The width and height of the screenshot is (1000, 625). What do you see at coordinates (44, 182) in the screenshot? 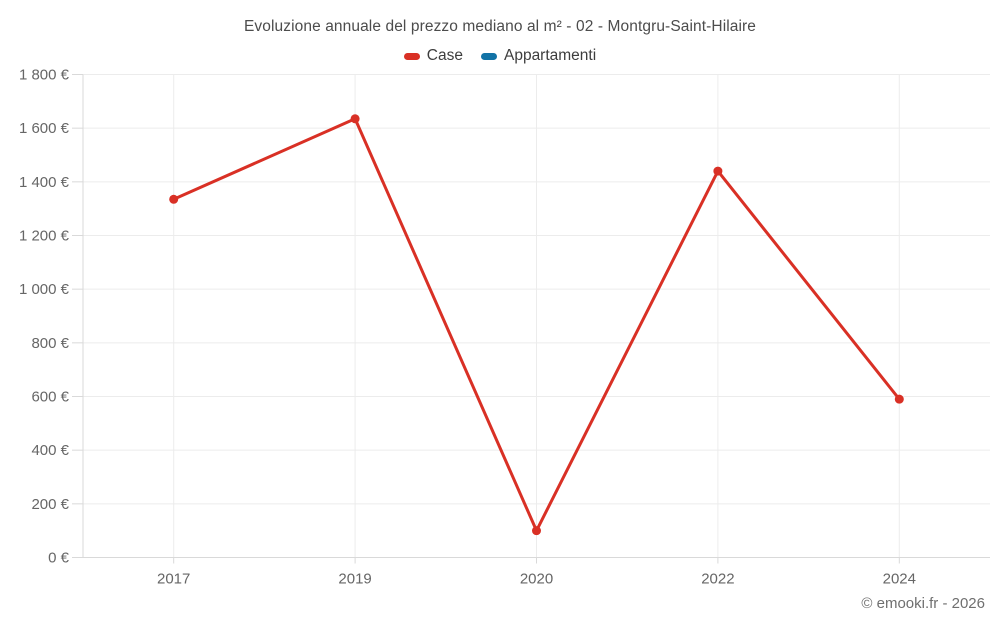
I see `y-tick-label: 1 400 €` at bounding box center [44, 182].